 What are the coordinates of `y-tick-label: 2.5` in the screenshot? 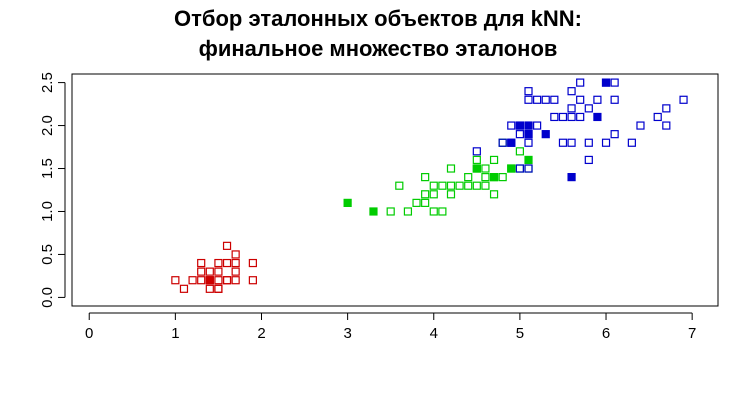 It's located at (47, 82).